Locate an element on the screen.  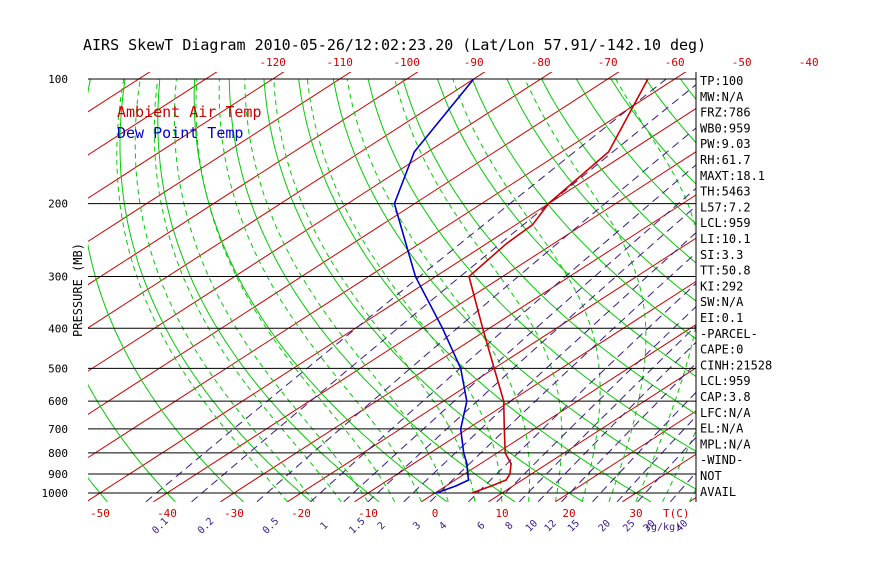
stability-index-entry: LFC:N/A is located at coordinates (725, 413).